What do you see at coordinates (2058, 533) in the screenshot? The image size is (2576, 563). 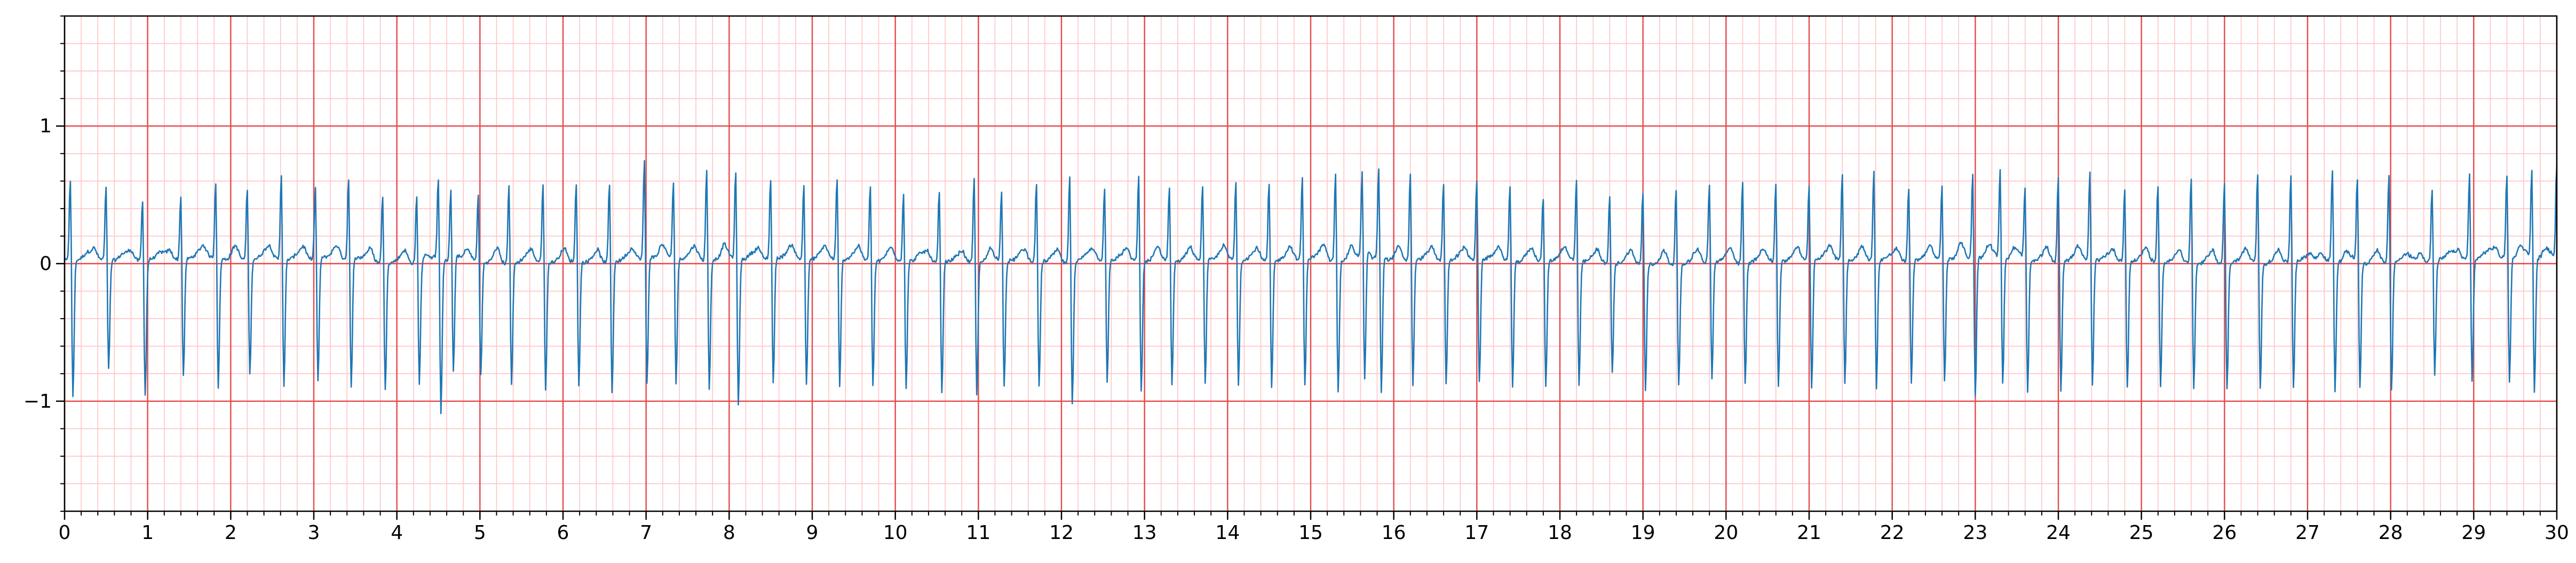 I see `x-tick-label: 24` at bounding box center [2058, 533].